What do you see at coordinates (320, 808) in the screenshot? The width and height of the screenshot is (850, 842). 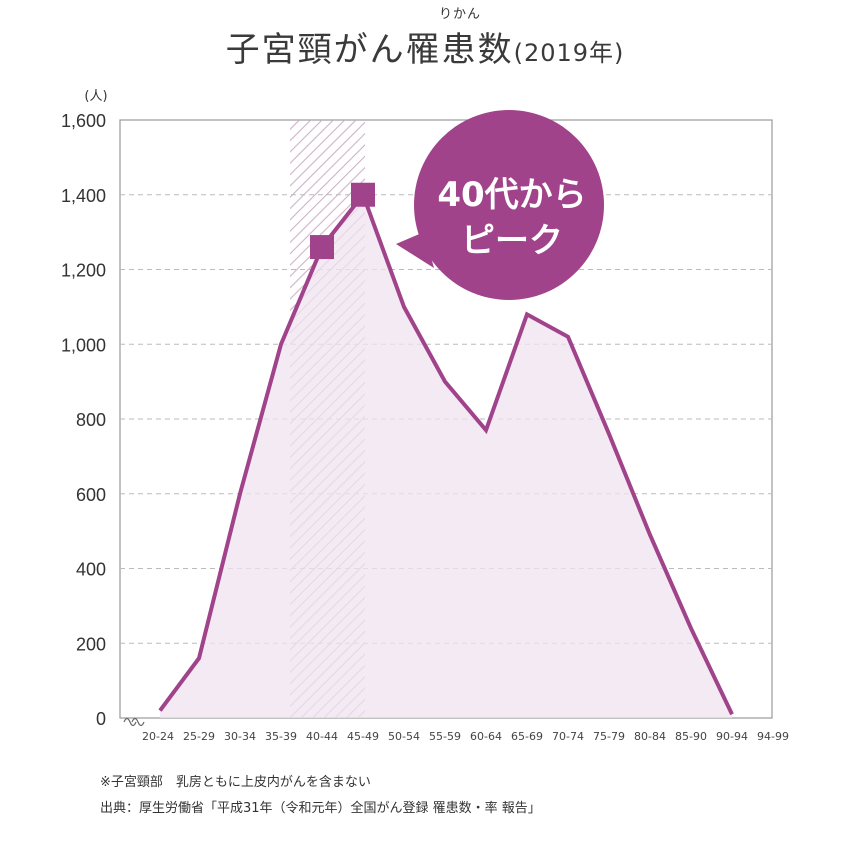 I see `footnote-source: 出典：厚生労働省「平成31年（令和元年）全国がん登録 罹患数・率 報告」` at bounding box center [320, 808].